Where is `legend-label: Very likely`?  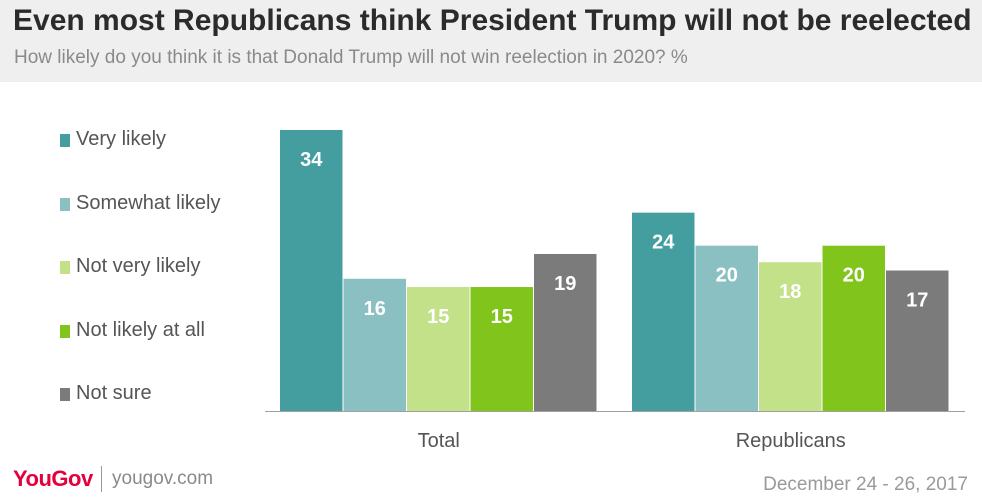
legend-label: Very likely is located at coordinates (121, 139).